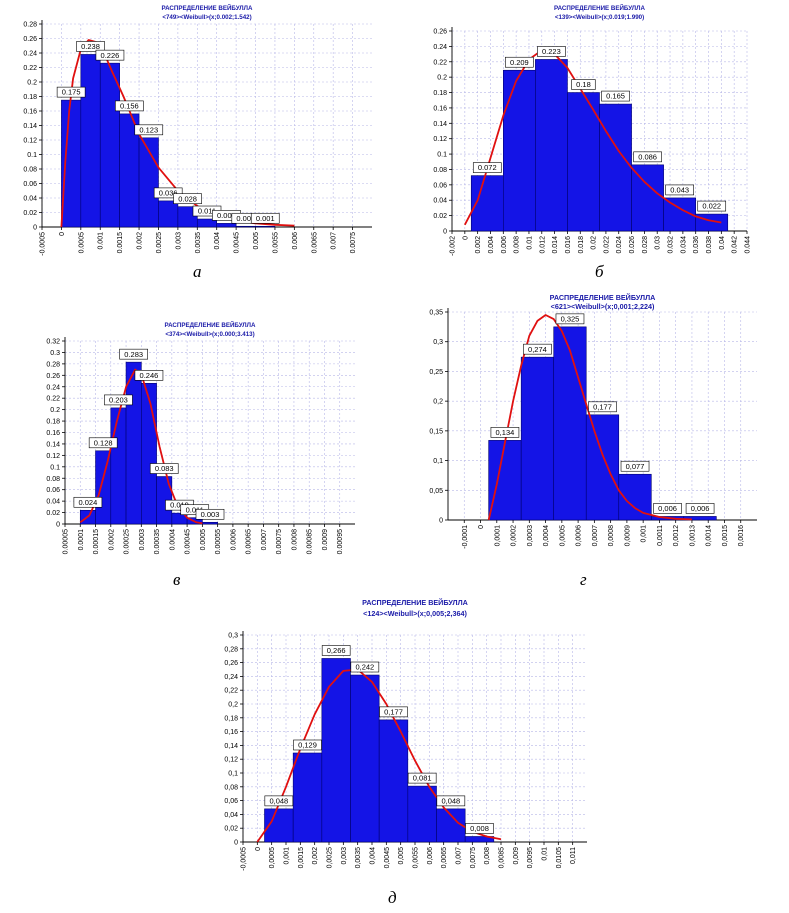  I want to click on data-label: 0,134, so click(505, 432).